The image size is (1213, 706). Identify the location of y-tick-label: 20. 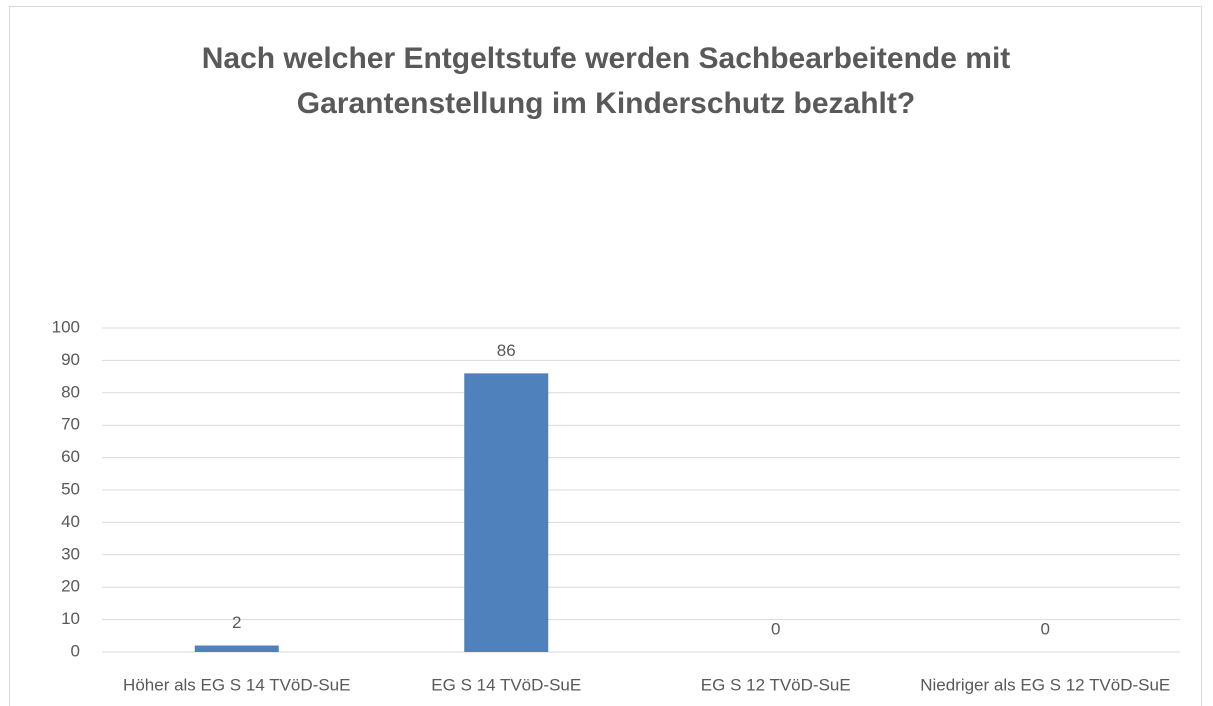
(70, 586).